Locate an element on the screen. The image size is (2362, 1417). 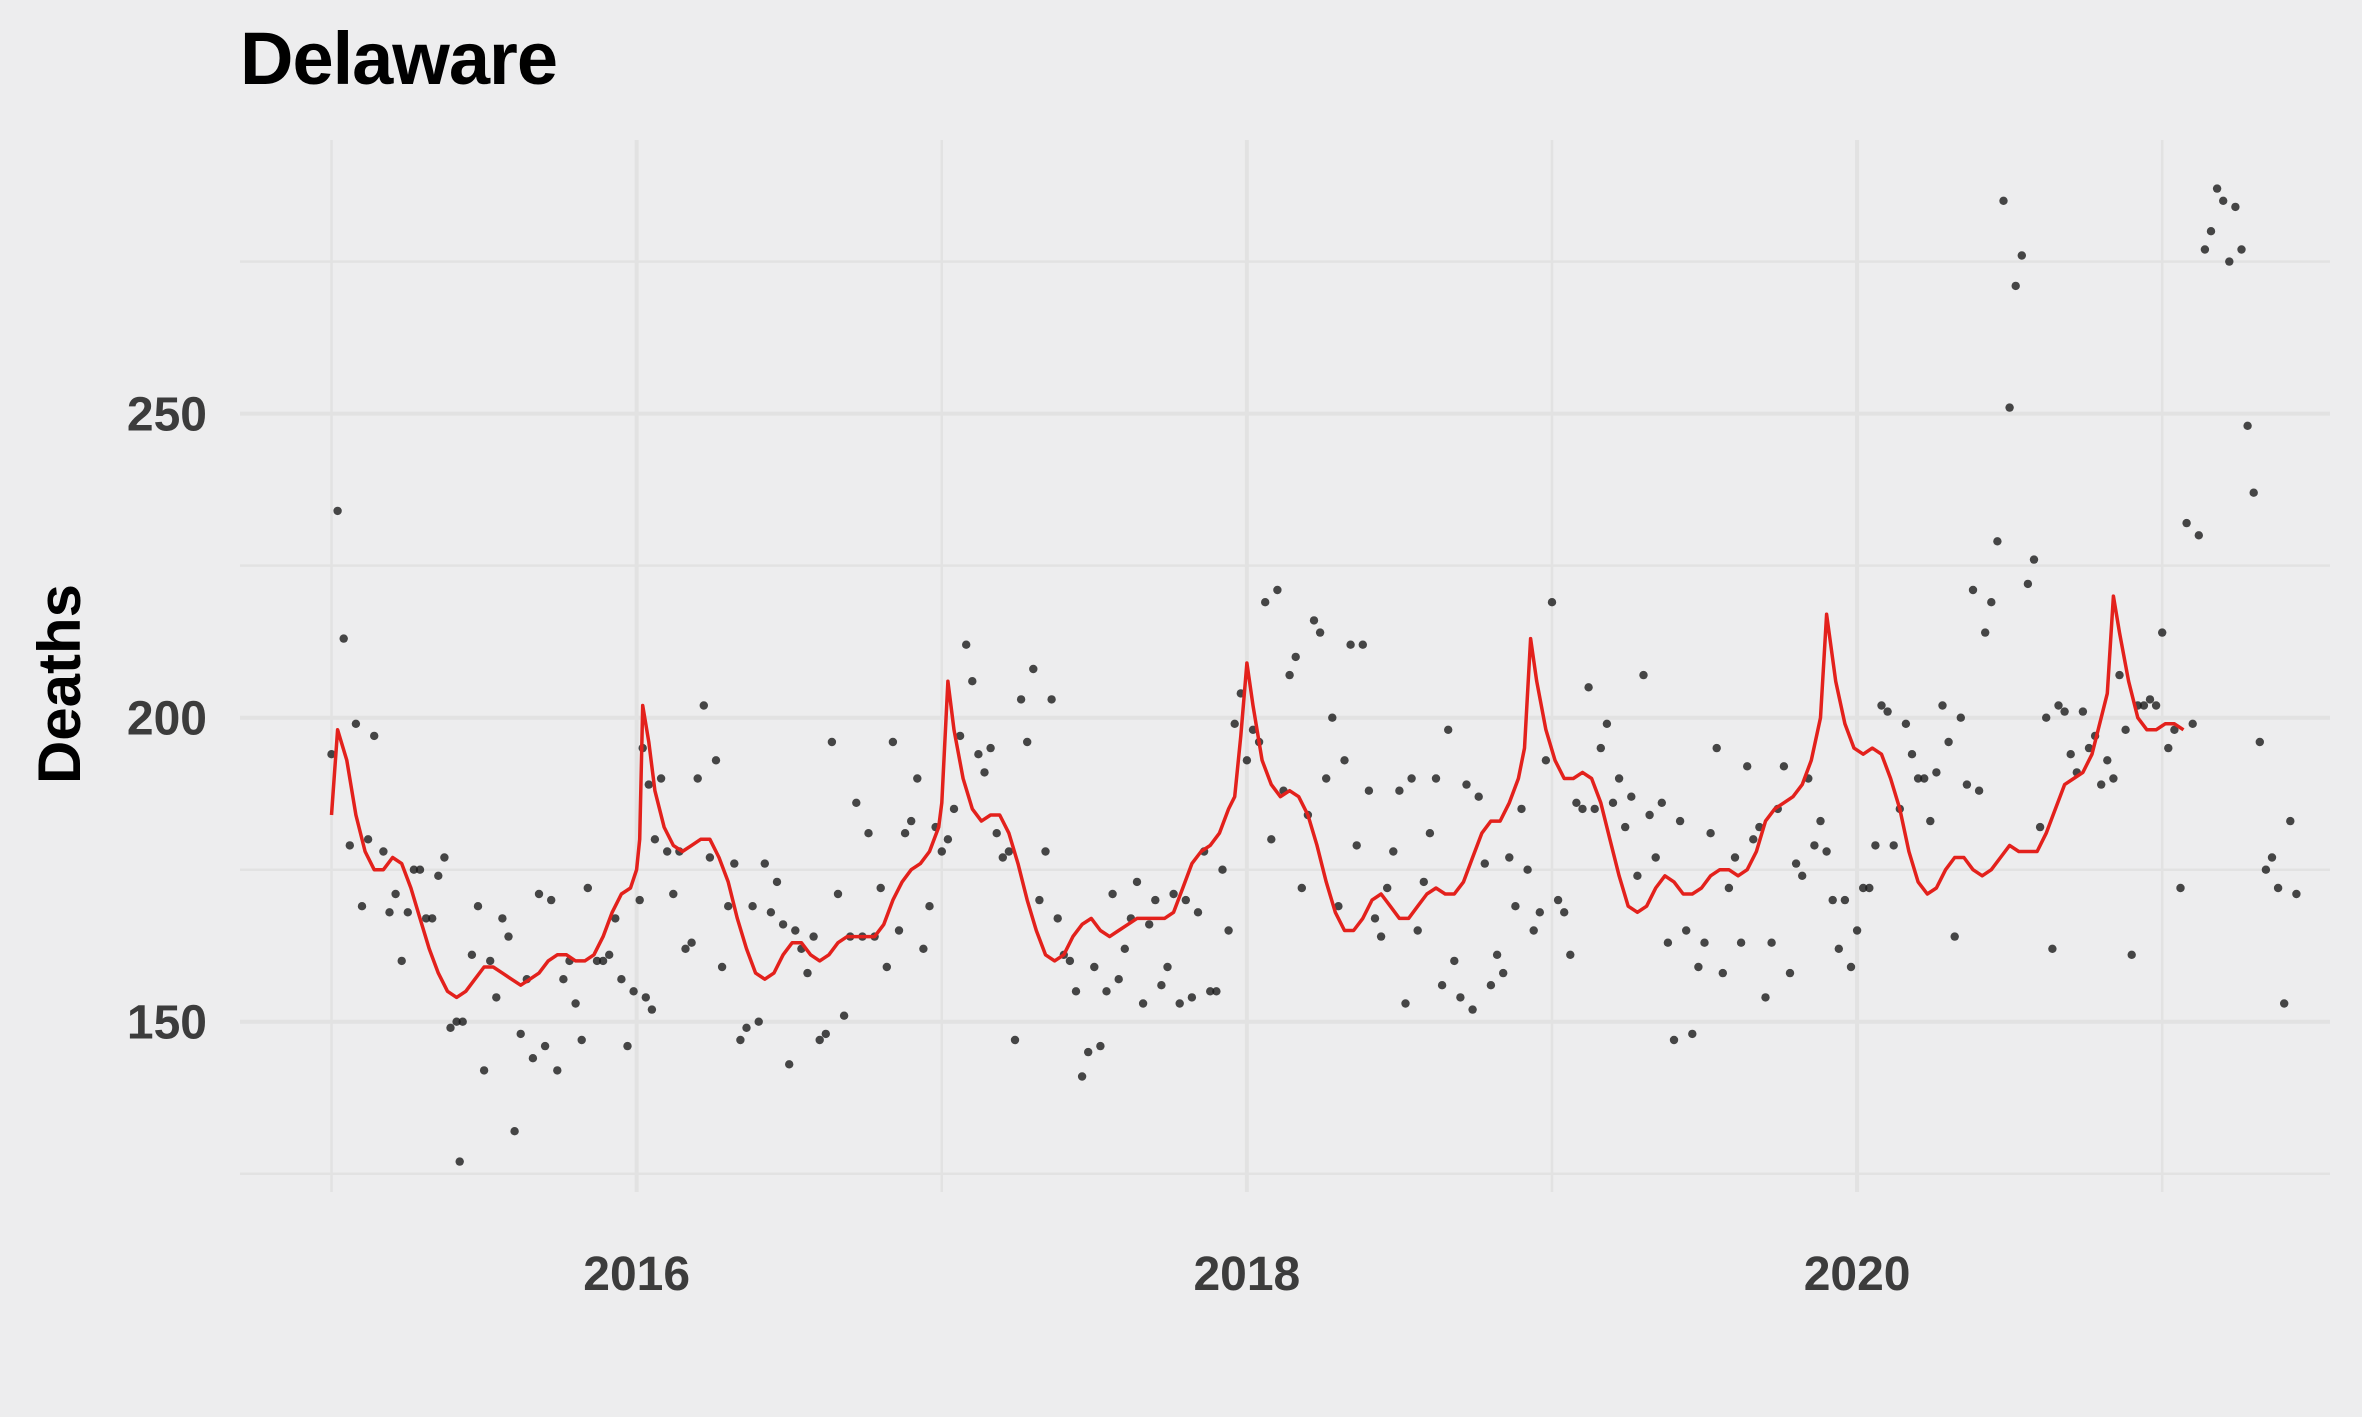
x-tick-label: 2016 is located at coordinates (636, 1274).